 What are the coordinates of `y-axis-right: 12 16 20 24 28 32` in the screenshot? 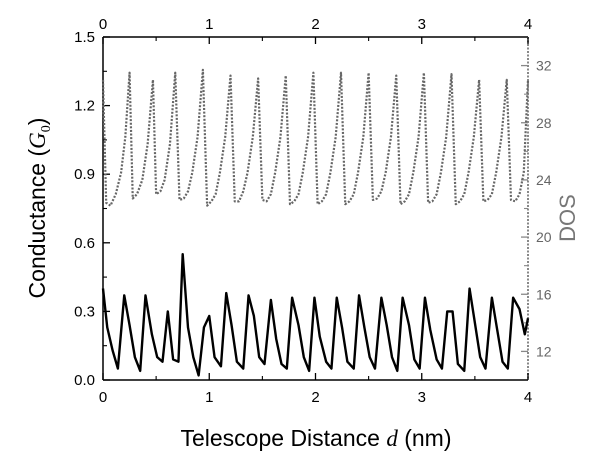 It's located at (536, 208).